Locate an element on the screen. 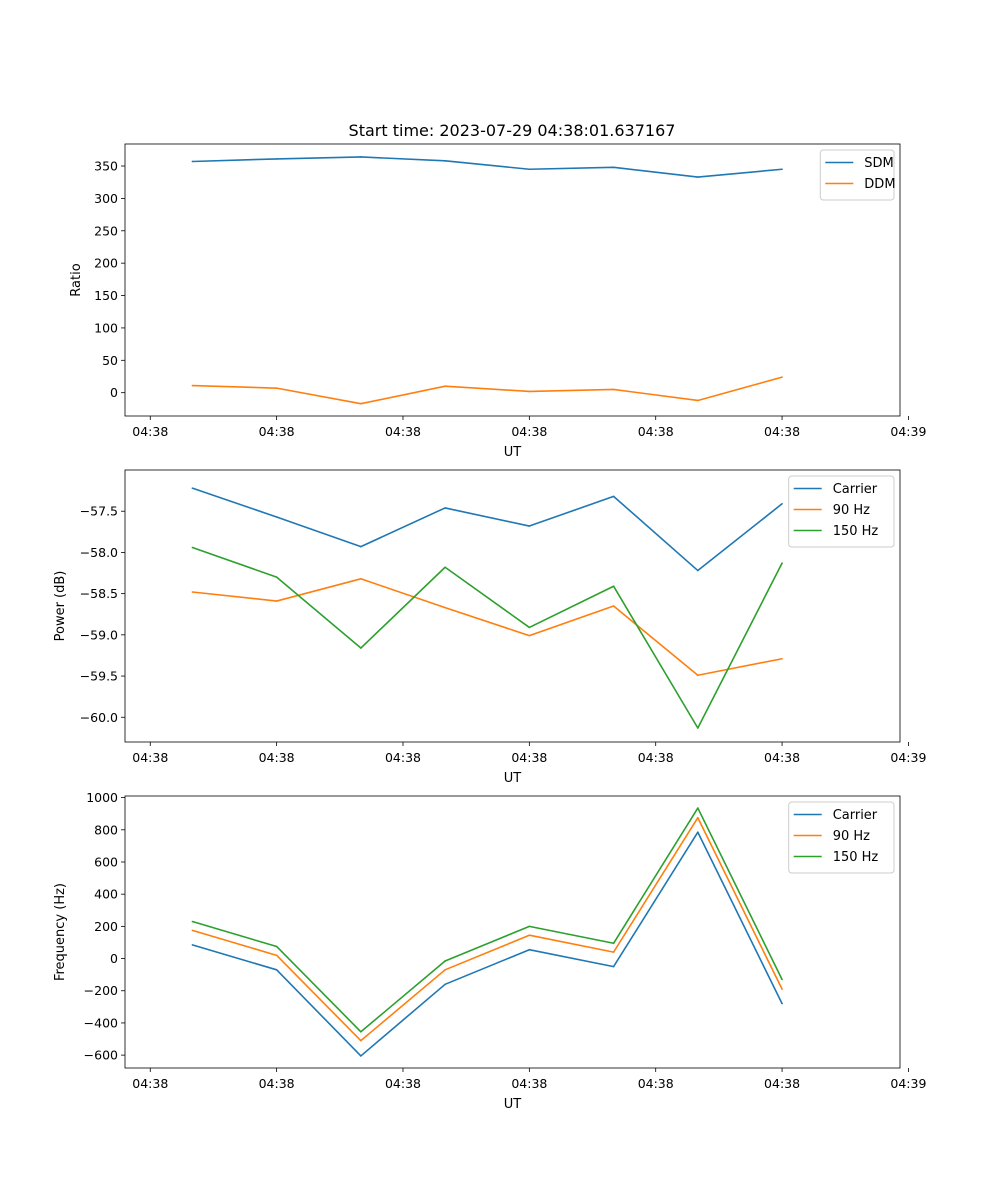 The height and width of the screenshot is (1200, 1000). y-tick-label: −400 is located at coordinates (101, 1022).